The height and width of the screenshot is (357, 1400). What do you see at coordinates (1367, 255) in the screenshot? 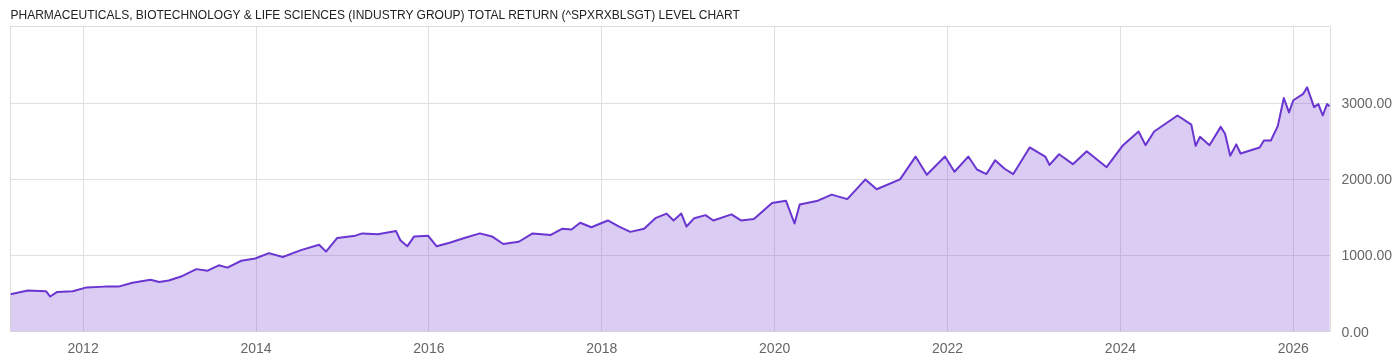
I see `y-tick-label: 1000.00` at bounding box center [1367, 255].